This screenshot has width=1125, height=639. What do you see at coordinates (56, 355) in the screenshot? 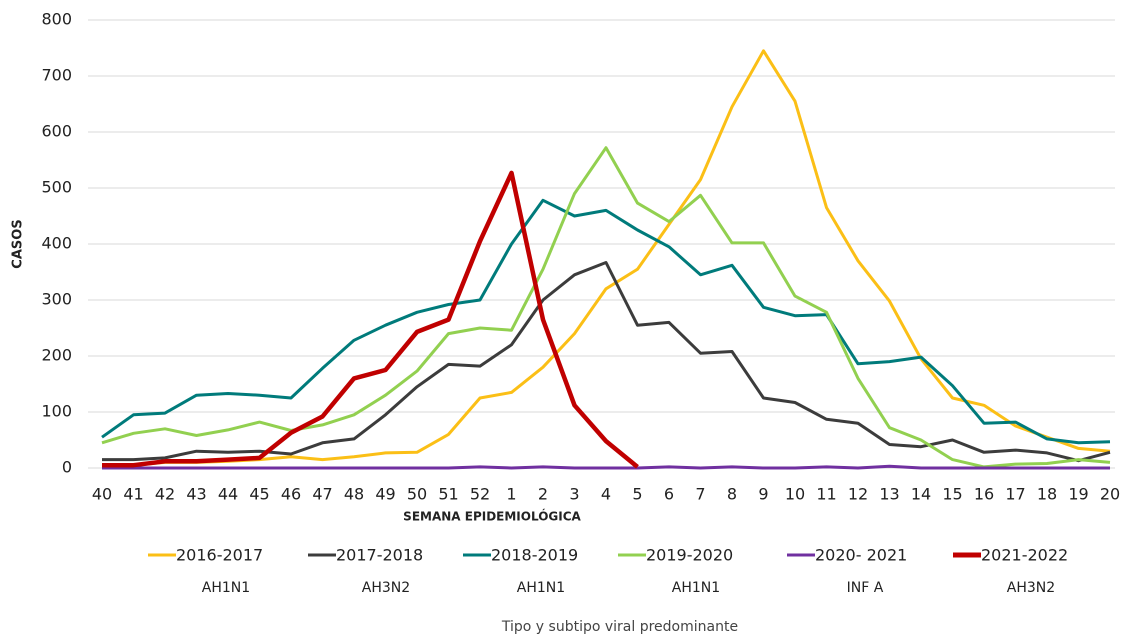
I see `y-tick-label: 200` at bounding box center [56, 355].